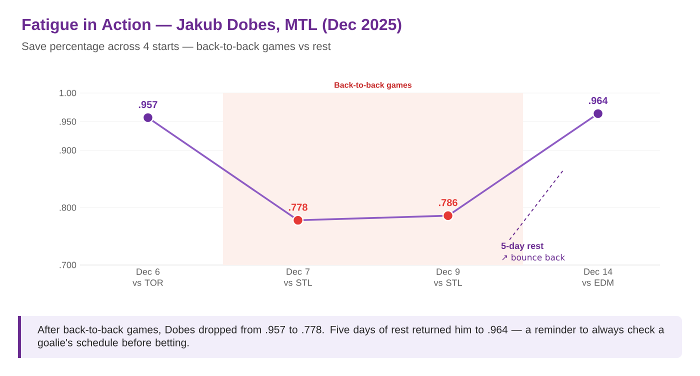  Describe the element at coordinates (148, 104) in the screenshot. I see `data-label: .957` at that location.